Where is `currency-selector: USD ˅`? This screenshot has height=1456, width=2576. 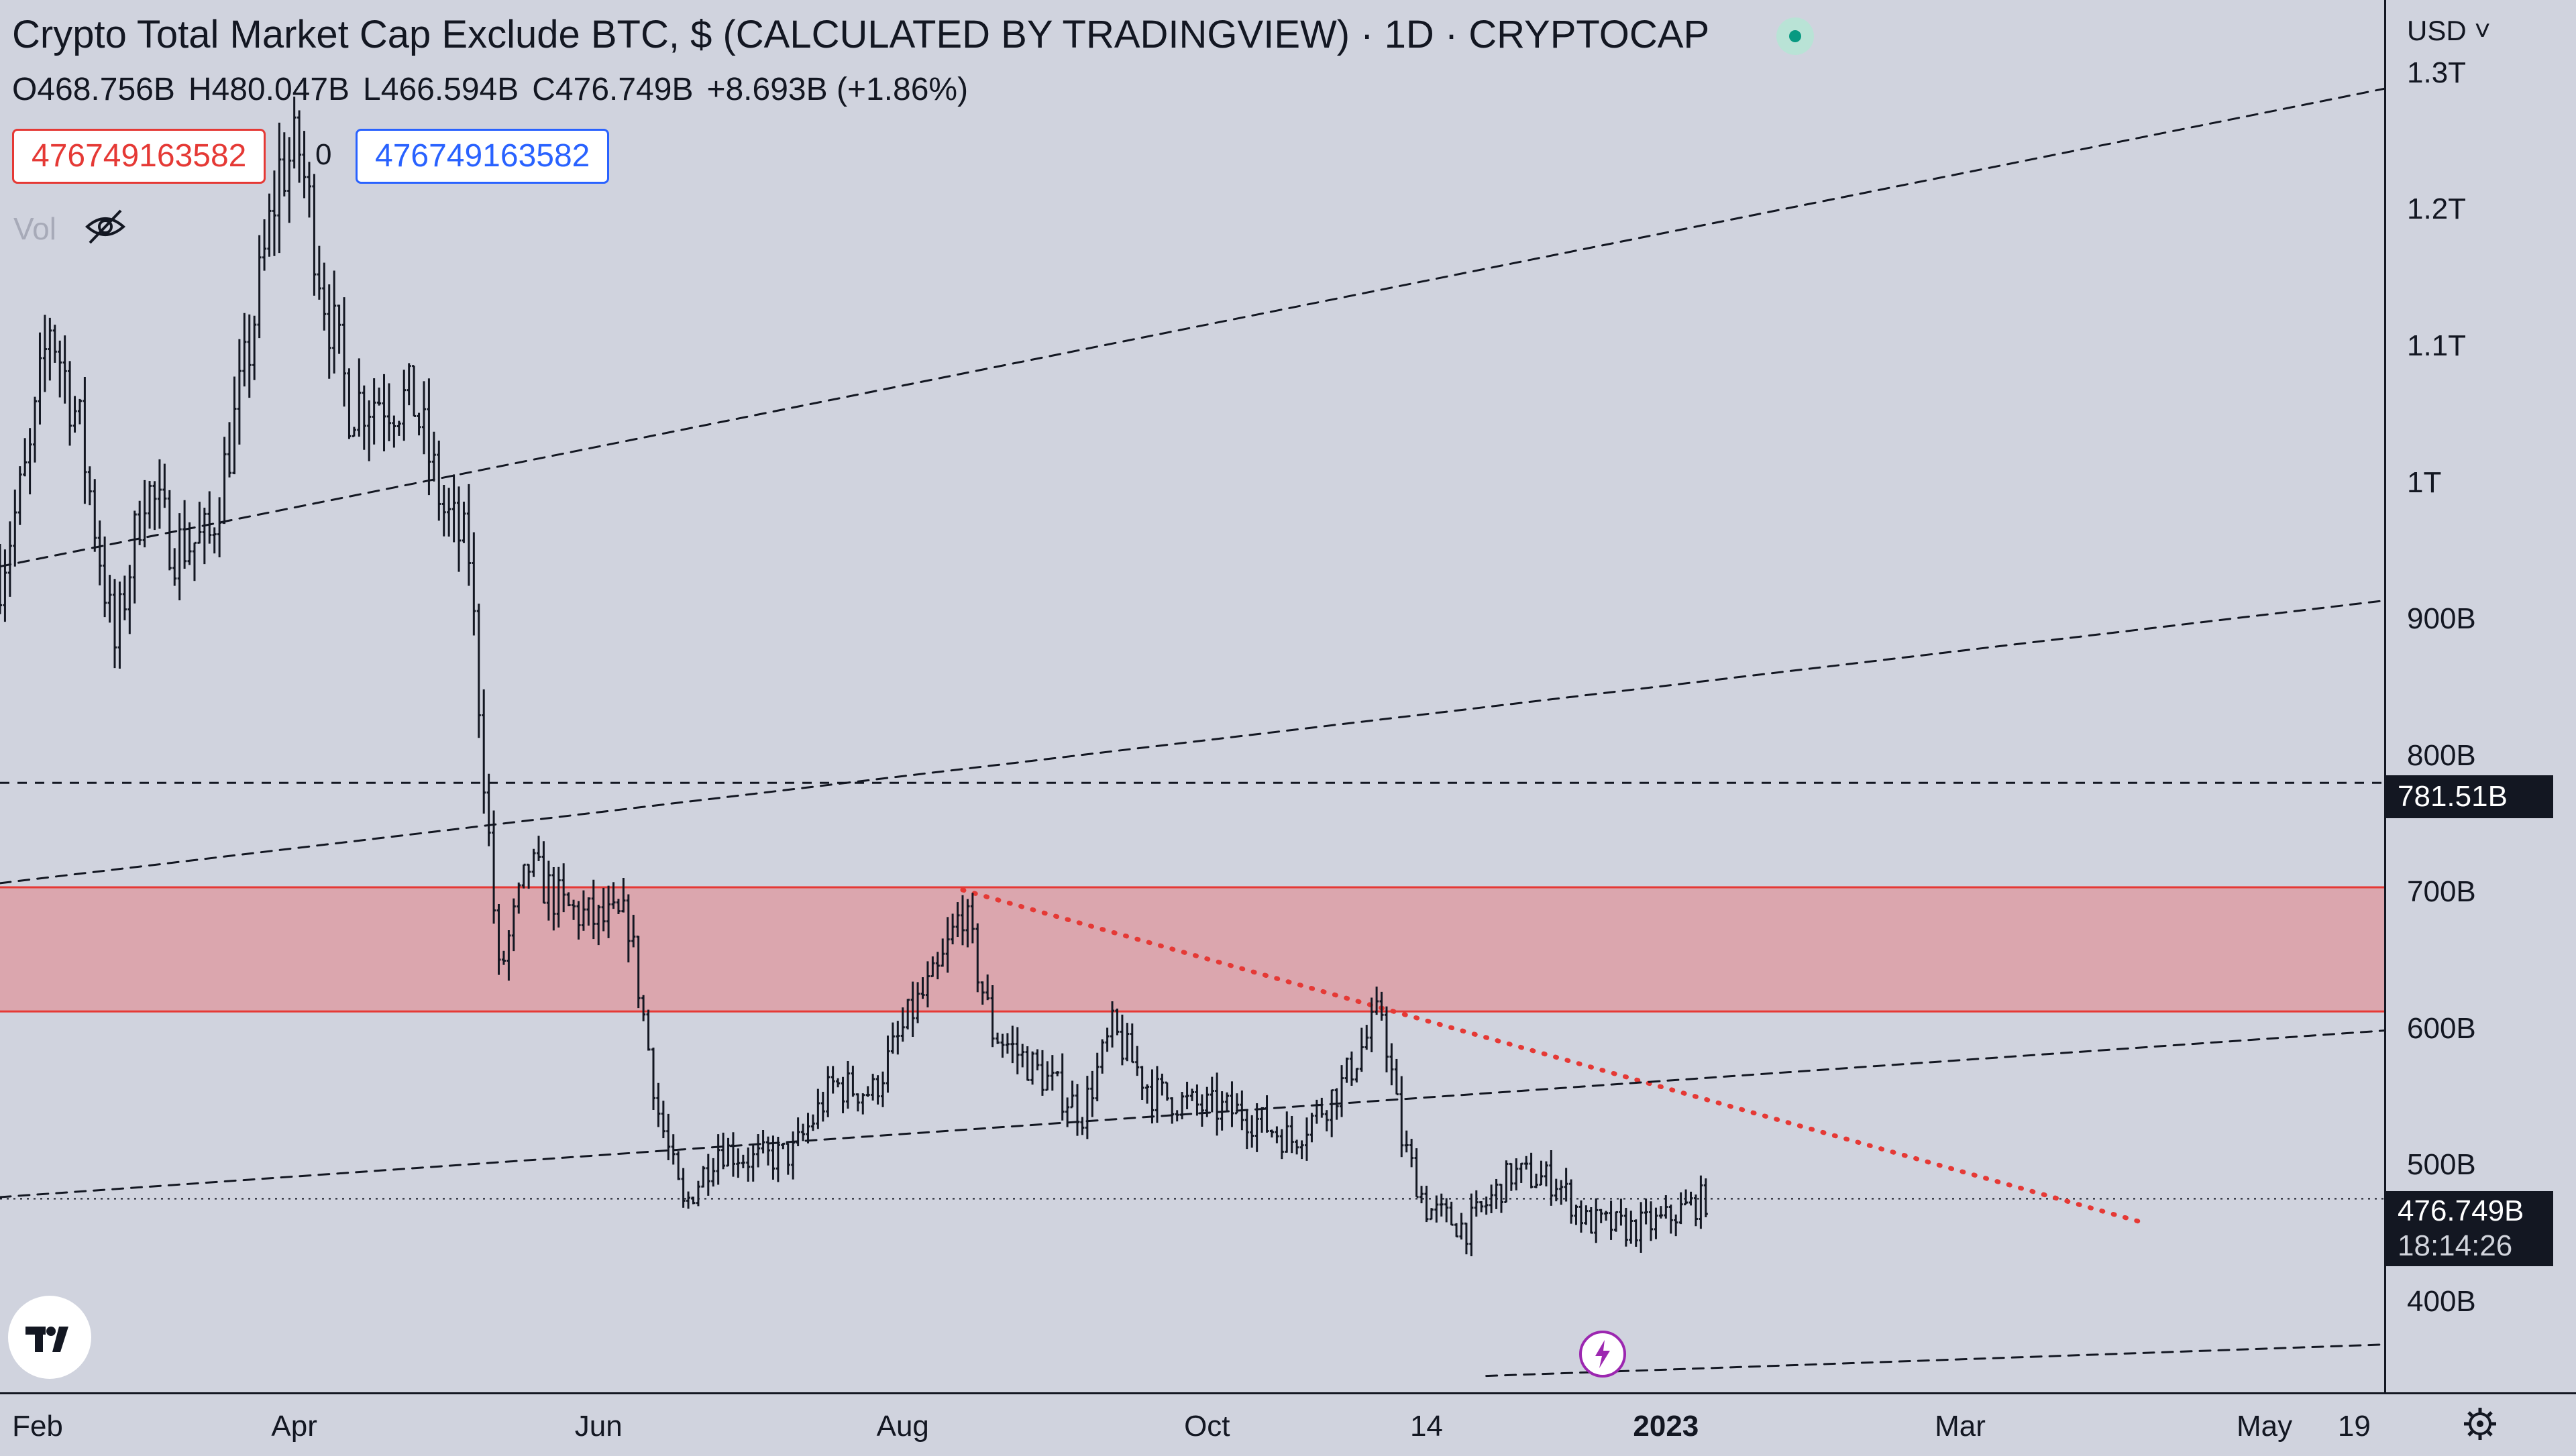
currency-selector: USD ˅ is located at coordinates (2449, 31).